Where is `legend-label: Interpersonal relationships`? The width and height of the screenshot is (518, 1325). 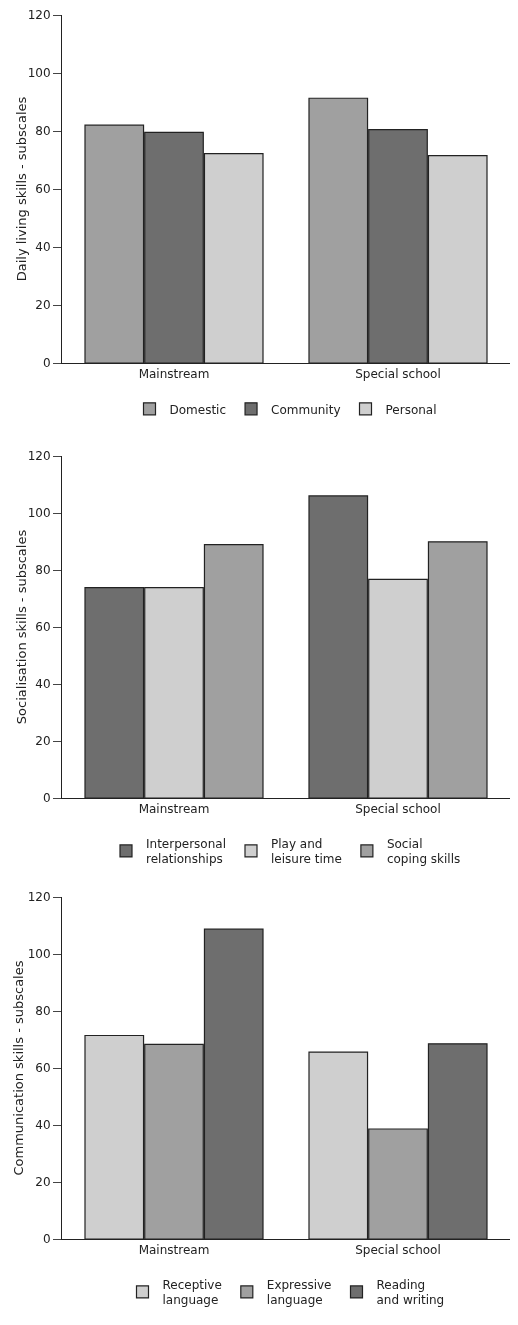 legend-label: Interpersonal relationships is located at coordinates (186, 851).